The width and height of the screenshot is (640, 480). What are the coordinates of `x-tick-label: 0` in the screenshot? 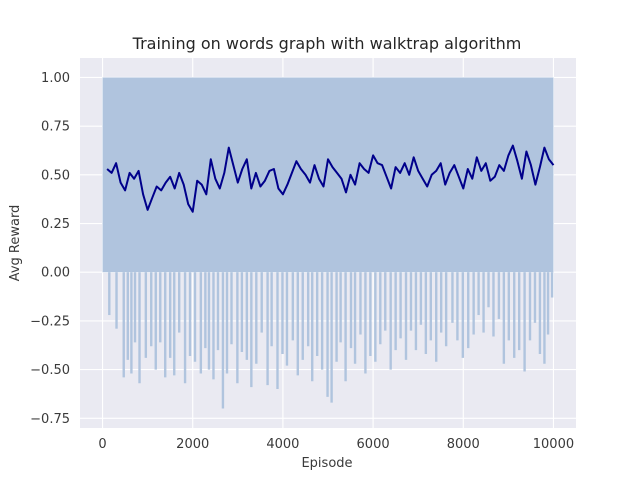 It's located at (102, 444).